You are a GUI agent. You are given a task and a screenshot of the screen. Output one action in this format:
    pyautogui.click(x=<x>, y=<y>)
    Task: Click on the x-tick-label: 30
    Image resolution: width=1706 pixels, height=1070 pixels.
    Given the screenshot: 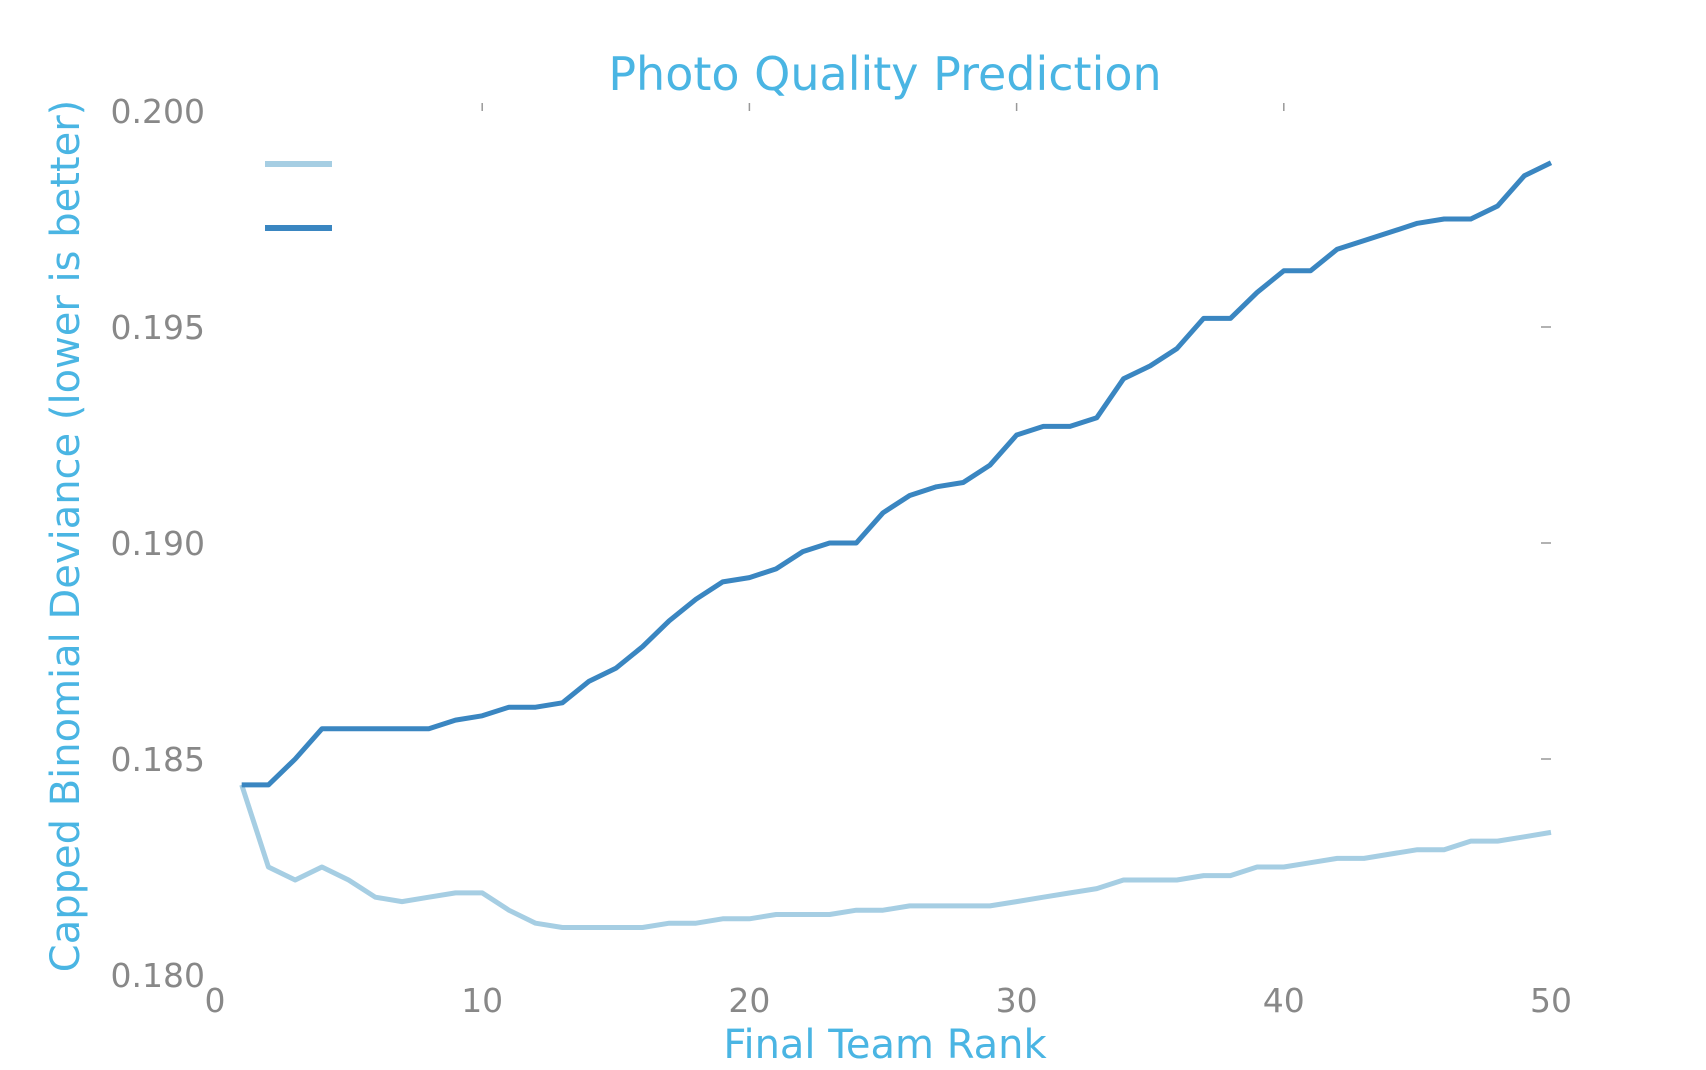 What is the action you would take?
    pyautogui.click(x=1017, y=1000)
    